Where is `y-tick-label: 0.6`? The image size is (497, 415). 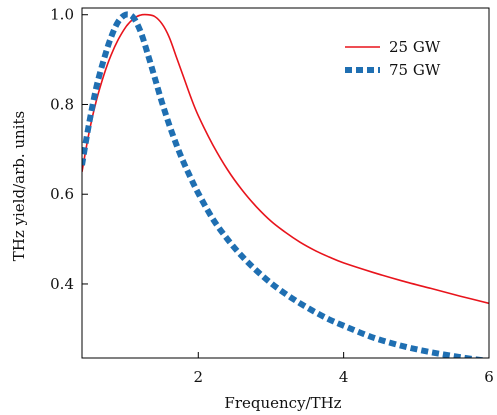 y-tick-label: 0.6 is located at coordinates (62, 194).